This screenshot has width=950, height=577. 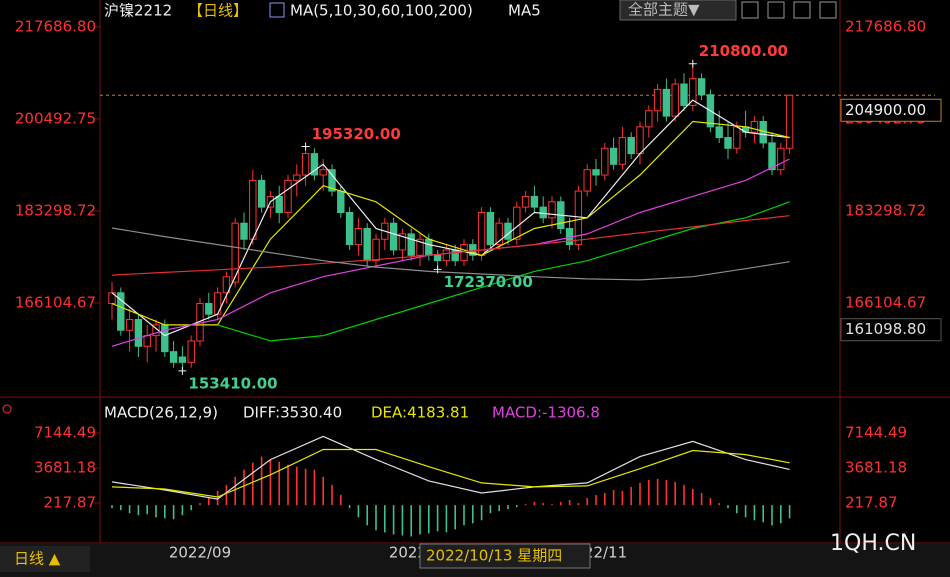 What do you see at coordinates (885, 329) in the screenshot?
I see `price-tag-label: 161098.80` at bounding box center [885, 329].